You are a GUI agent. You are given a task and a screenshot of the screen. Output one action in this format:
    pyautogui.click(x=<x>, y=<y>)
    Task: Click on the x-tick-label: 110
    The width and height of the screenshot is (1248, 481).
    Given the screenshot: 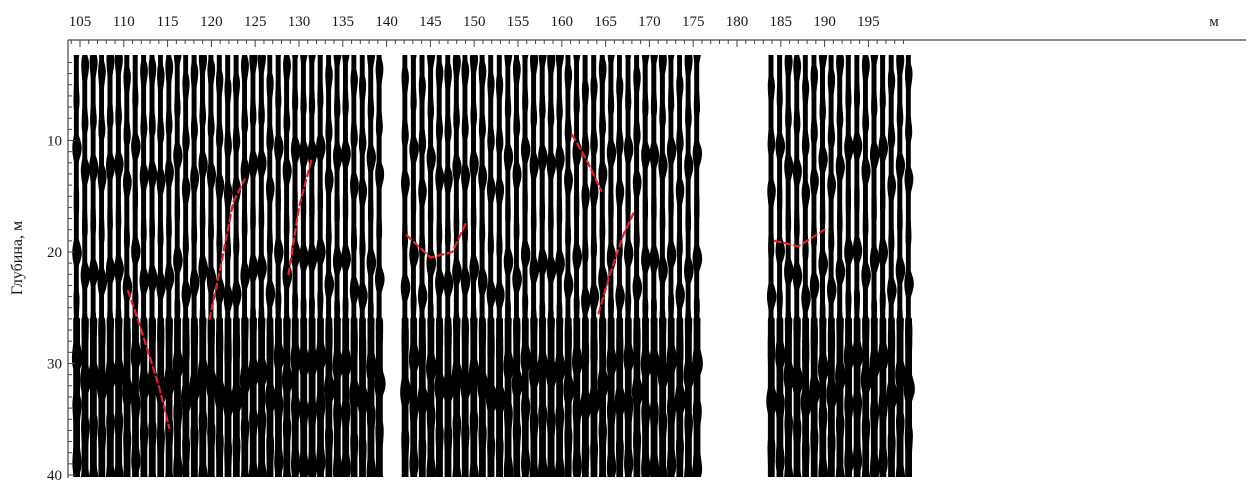 What is the action you would take?
    pyautogui.click(x=124, y=22)
    